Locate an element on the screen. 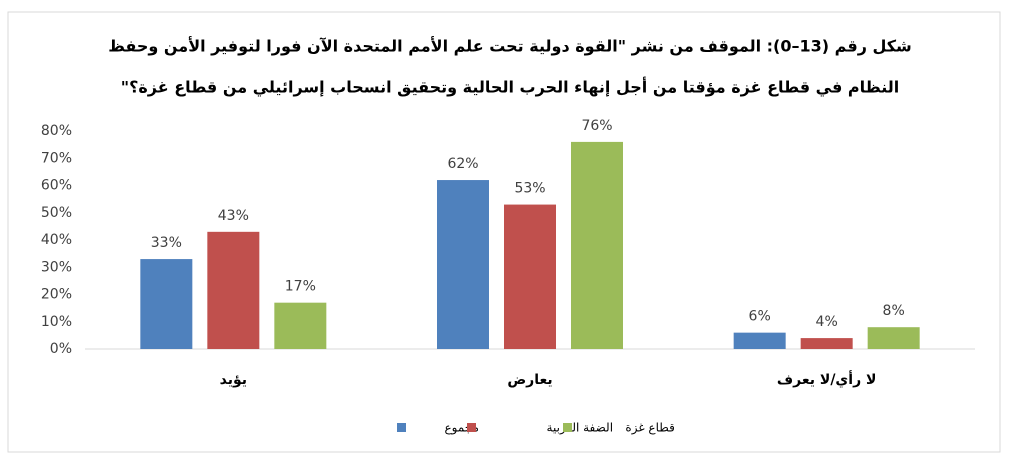 The width and height of the screenshot is (1017, 460). value-label: 33% is located at coordinates (166, 243).